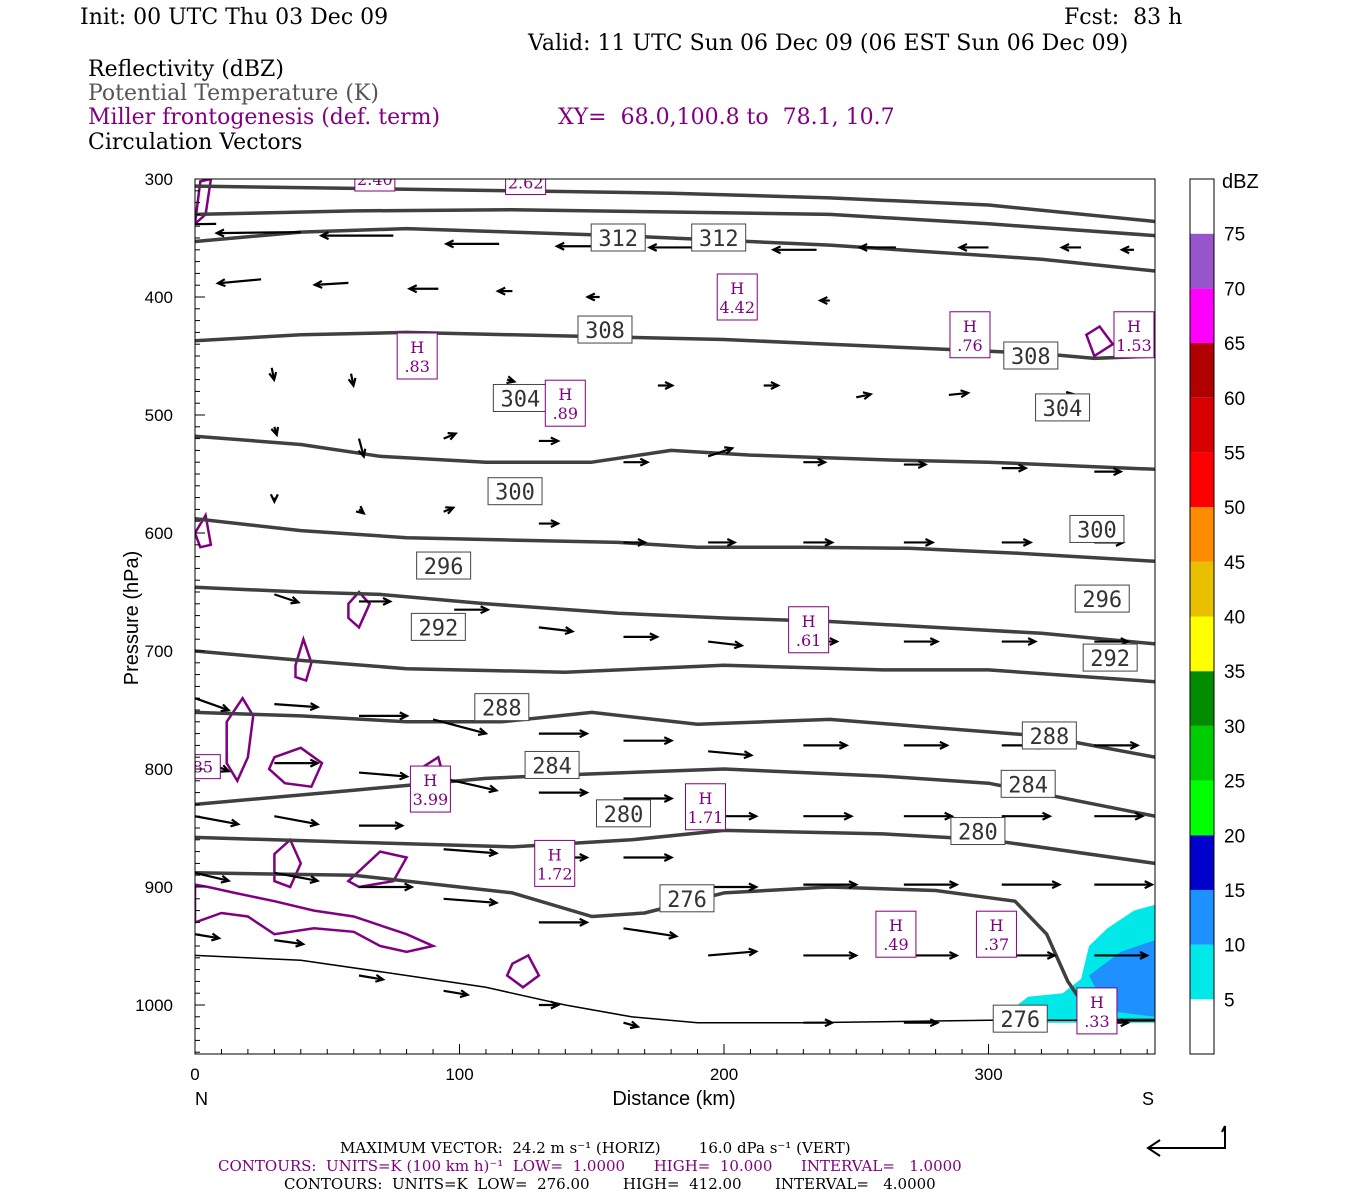 The width and height of the screenshot is (1350, 1200). Describe the element at coordinates (375, 185) in the screenshot. I see `frontogenesis-maximum-label: 2.40` at that location.